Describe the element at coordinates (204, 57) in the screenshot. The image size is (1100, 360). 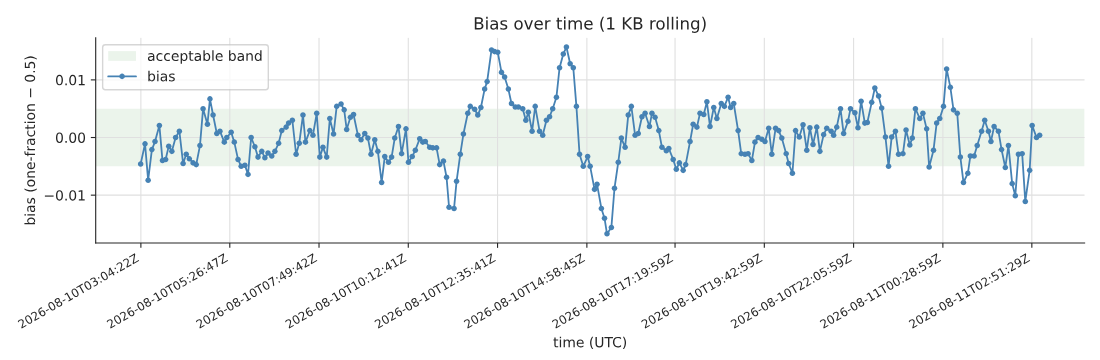
I see `legend-label: acceptable band` at that location.